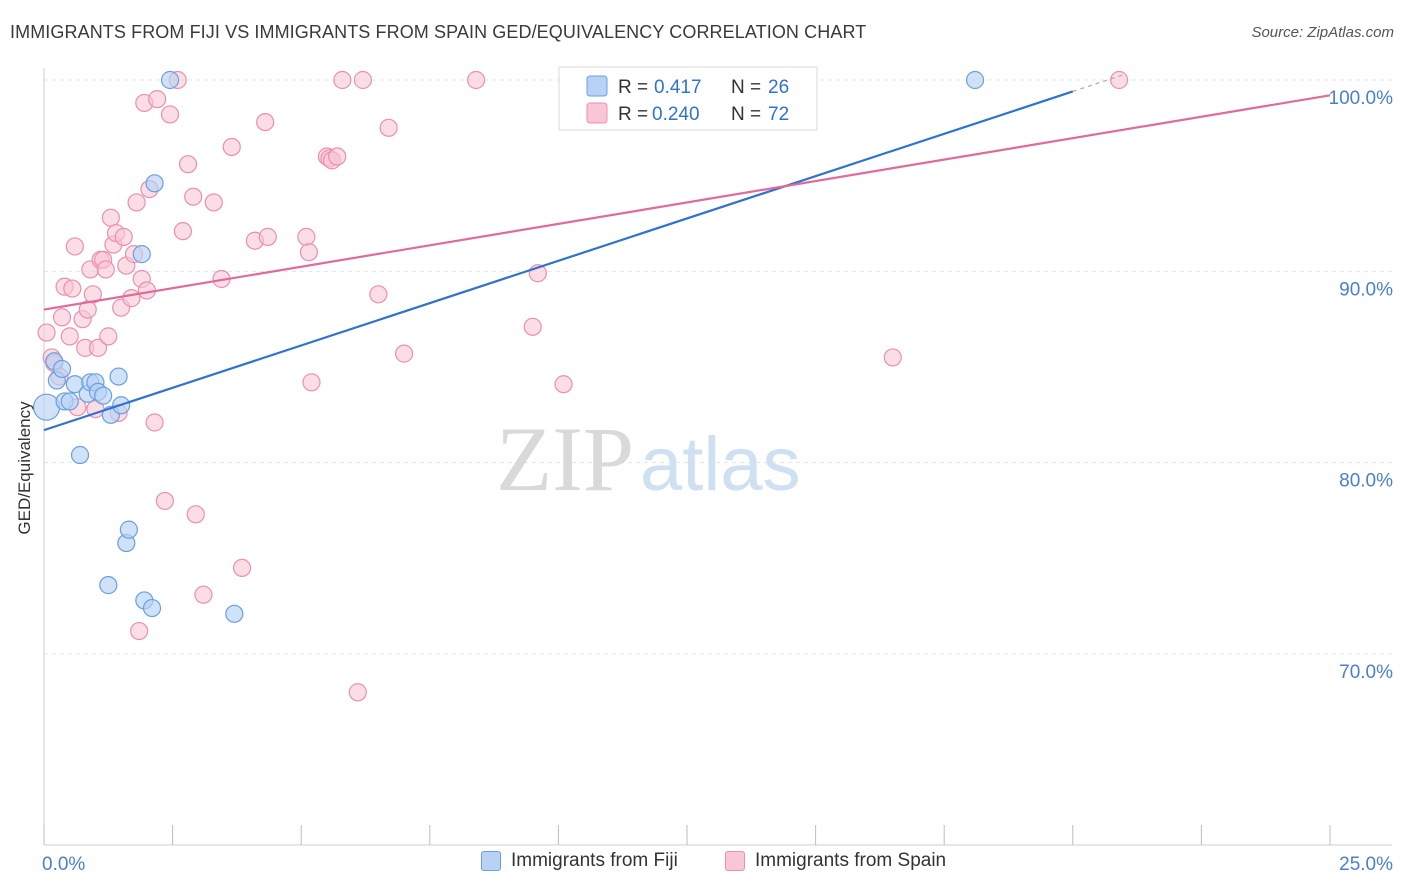 The width and height of the screenshot is (1406, 892). What do you see at coordinates (1361, 385) in the screenshot?
I see `y-tick-labels: 70.0% 80.0% 90.0% 100.0%` at bounding box center [1361, 385].